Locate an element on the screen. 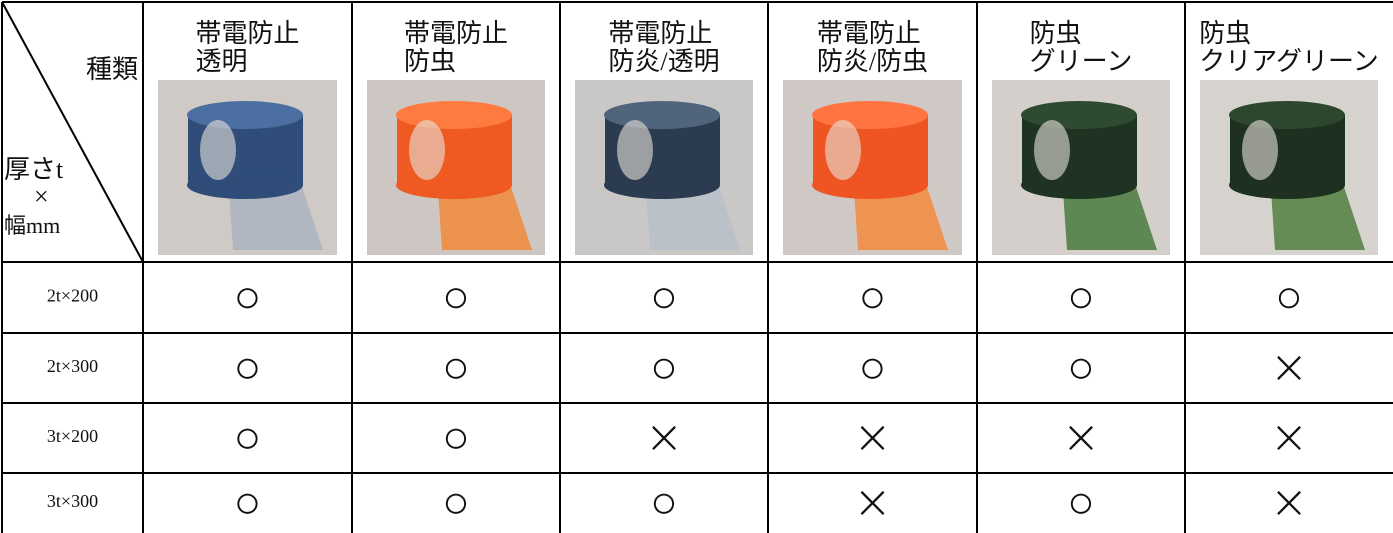  corner-line: 幅mm is located at coordinates (32, 225).